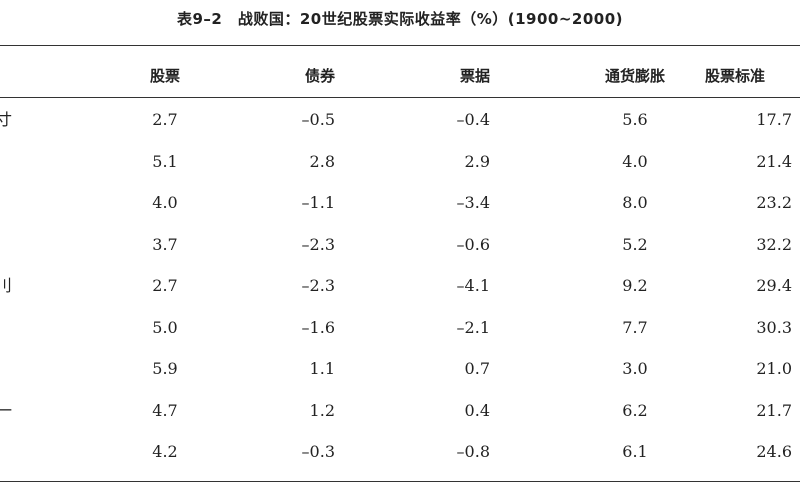 The height and width of the screenshot is (500, 800). What do you see at coordinates (473, 202) in the screenshot?
I see `cell-bills: –3.4` at bounding box center [473, 202].